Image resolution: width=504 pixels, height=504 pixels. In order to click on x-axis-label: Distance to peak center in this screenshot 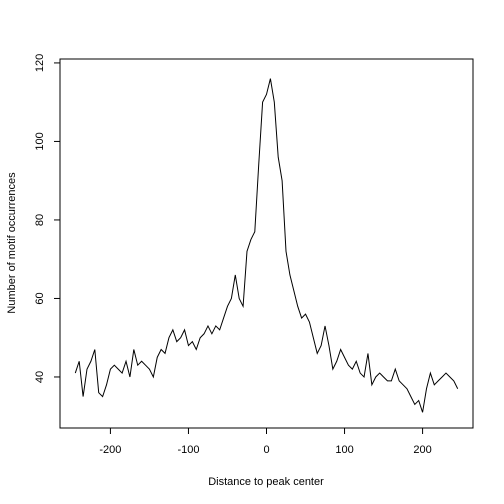, I will do `click(266, 482)`.